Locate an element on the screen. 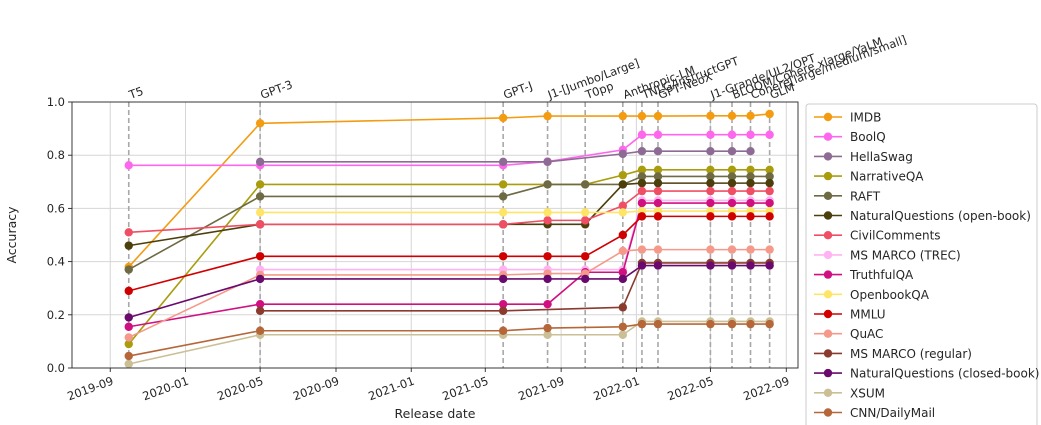  x-tick-label: 2021-01 is located at coordinates (391, 389).